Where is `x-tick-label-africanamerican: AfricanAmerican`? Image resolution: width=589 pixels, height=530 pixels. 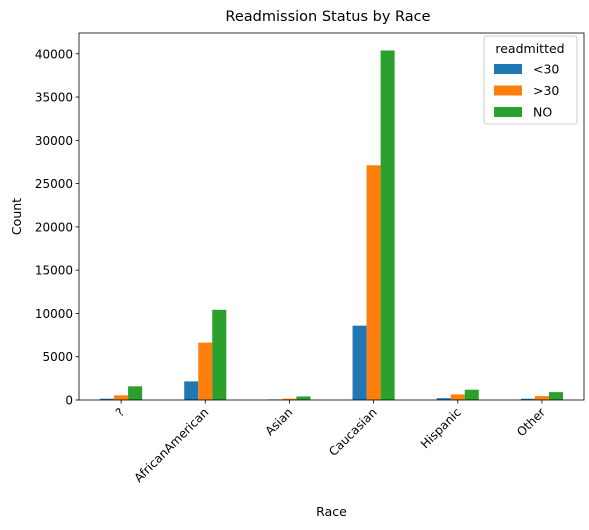
x-tick-label-africanamerican: AfricanAmerican is located at coordinates (172, 445).